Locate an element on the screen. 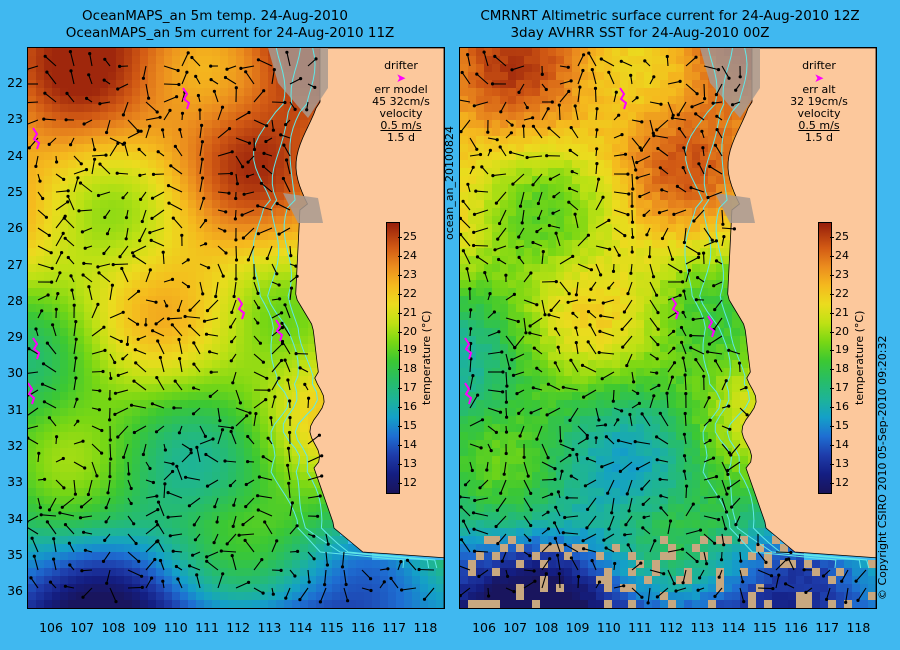  x-tick-label: 113 is located at coordinates (702, 627).